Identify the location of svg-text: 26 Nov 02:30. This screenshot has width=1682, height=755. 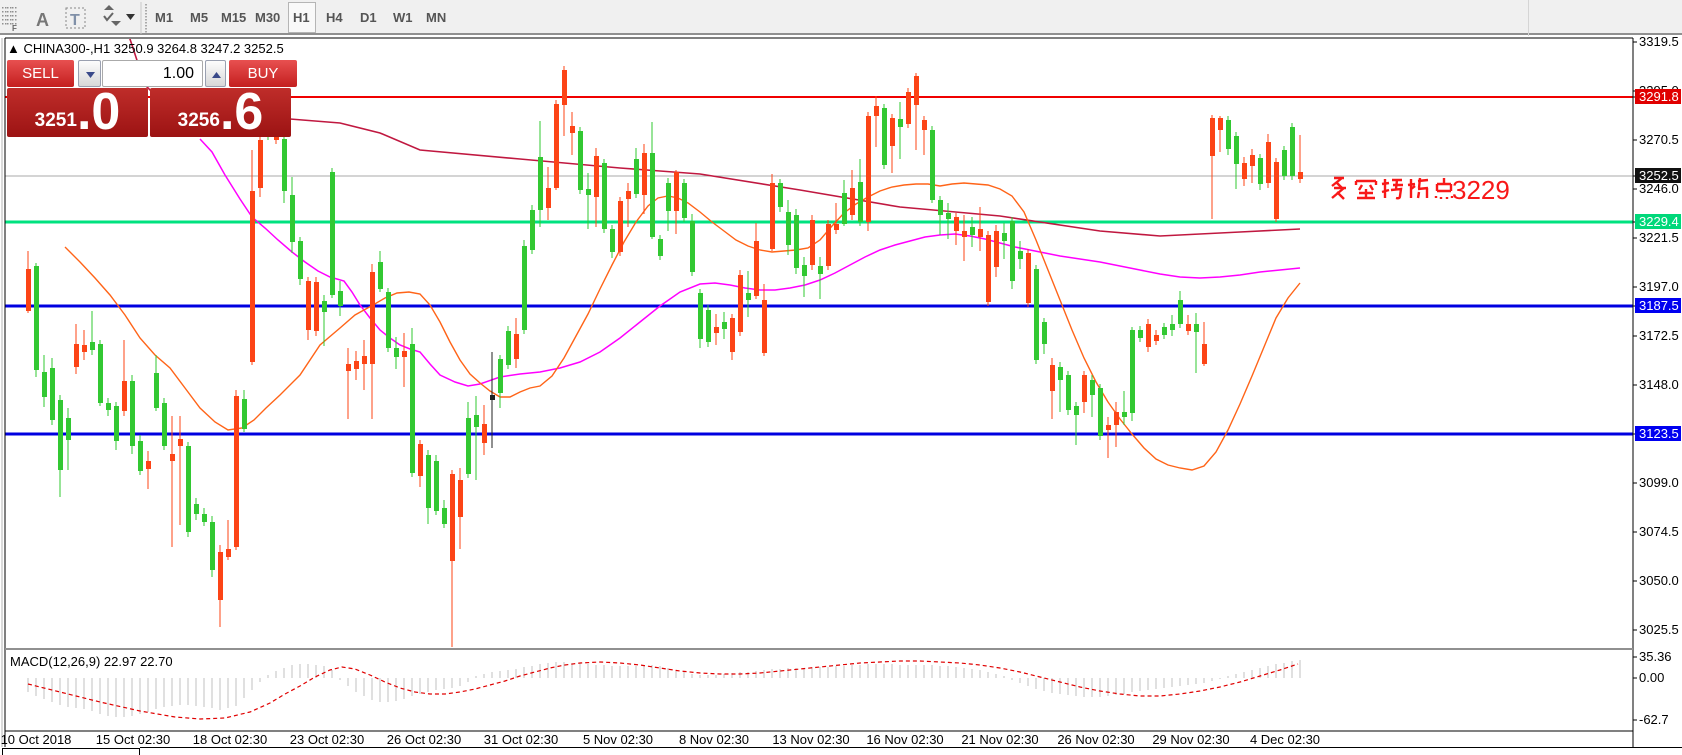
(1095, 739).